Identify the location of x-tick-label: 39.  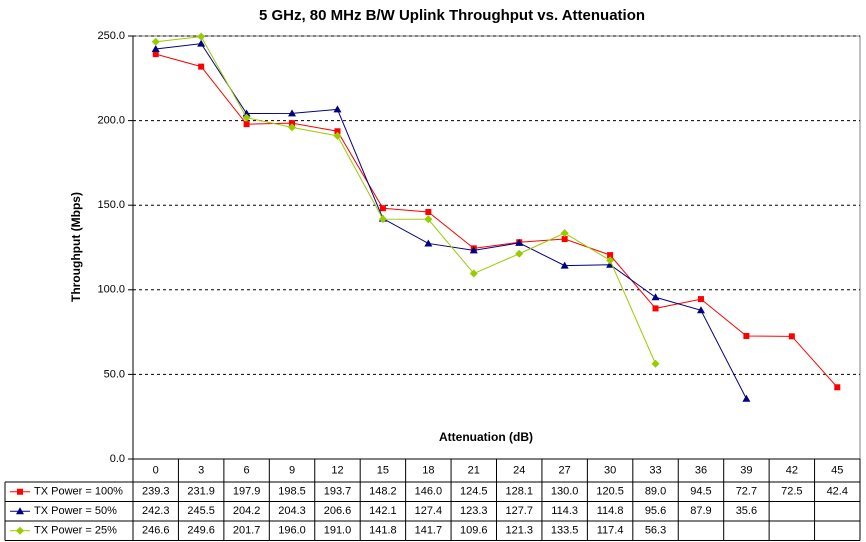
(746, 470).